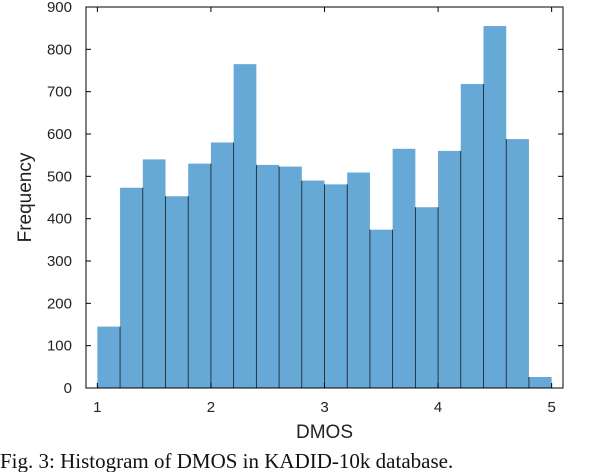 Image resolution: width=596 pixels, height=472 pixels. I want to click on y-tick-label: 800, so click(59, 49).